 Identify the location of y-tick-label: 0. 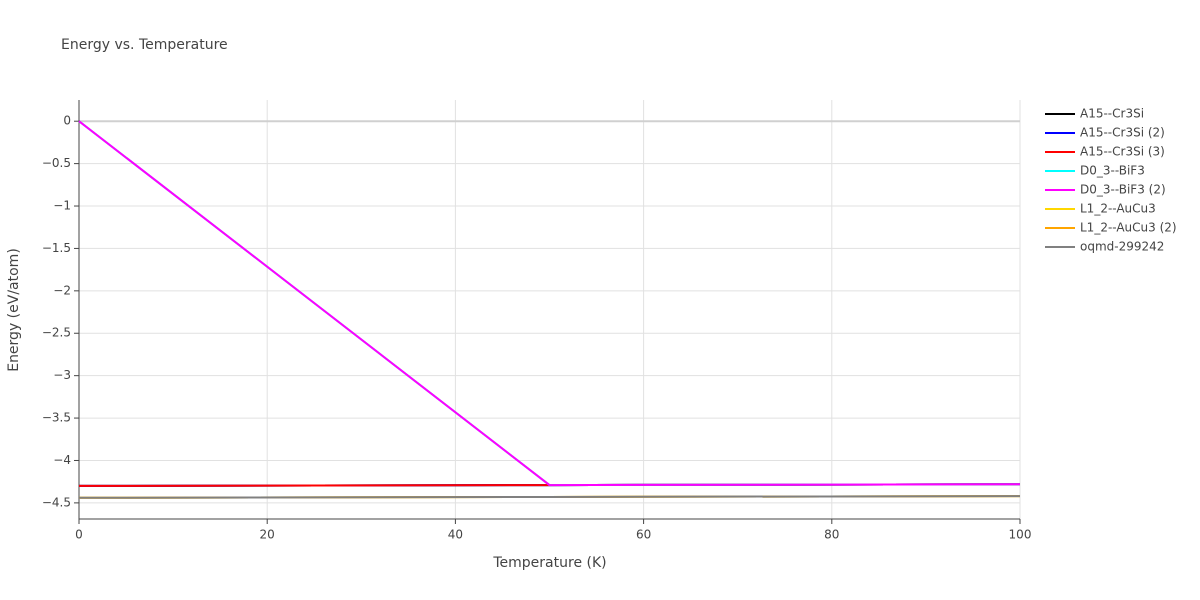
(67, 121).